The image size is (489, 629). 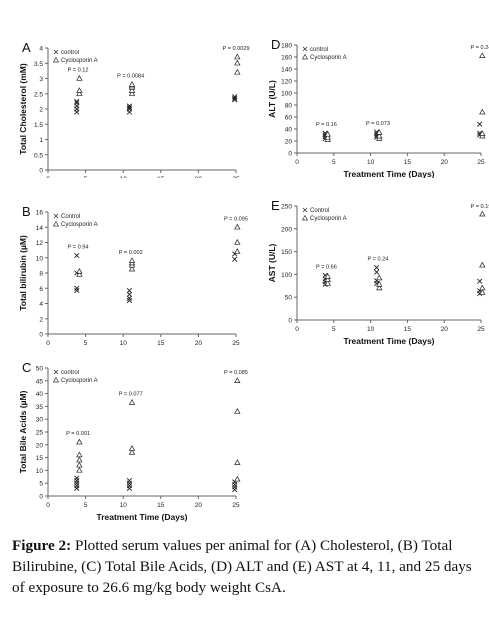 I want to click on y-tick-label: 180, so click(x=286, y=46).